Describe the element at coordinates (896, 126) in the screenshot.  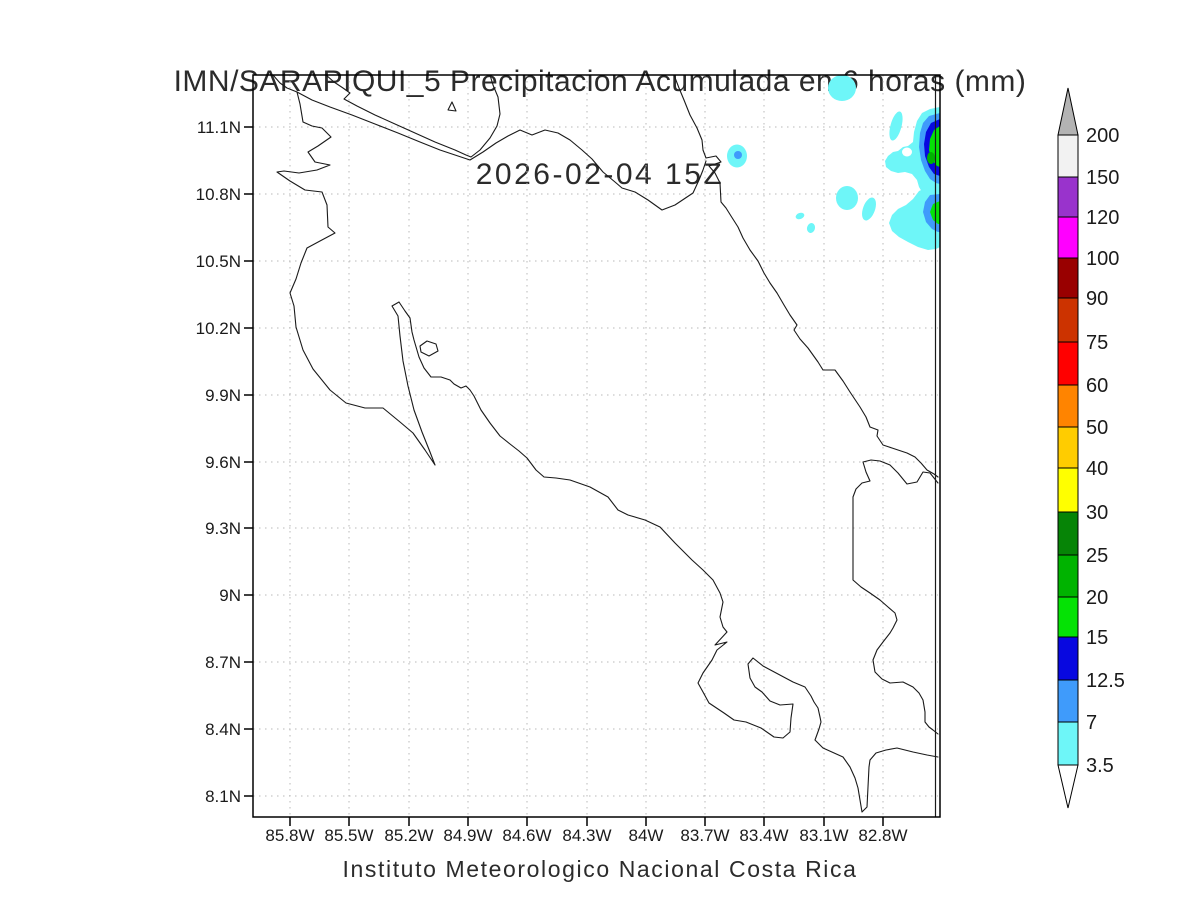
I see `precip-streak` at that location.